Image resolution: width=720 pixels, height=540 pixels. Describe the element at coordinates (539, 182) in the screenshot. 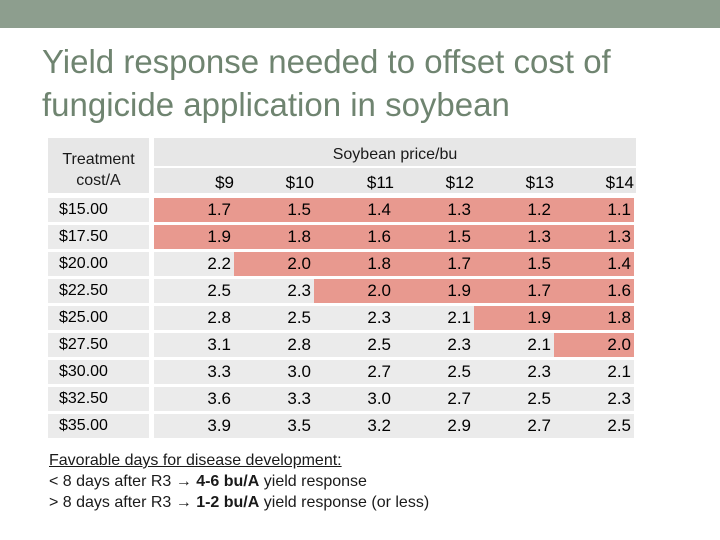

I see `price-column-label: $13` at that location.